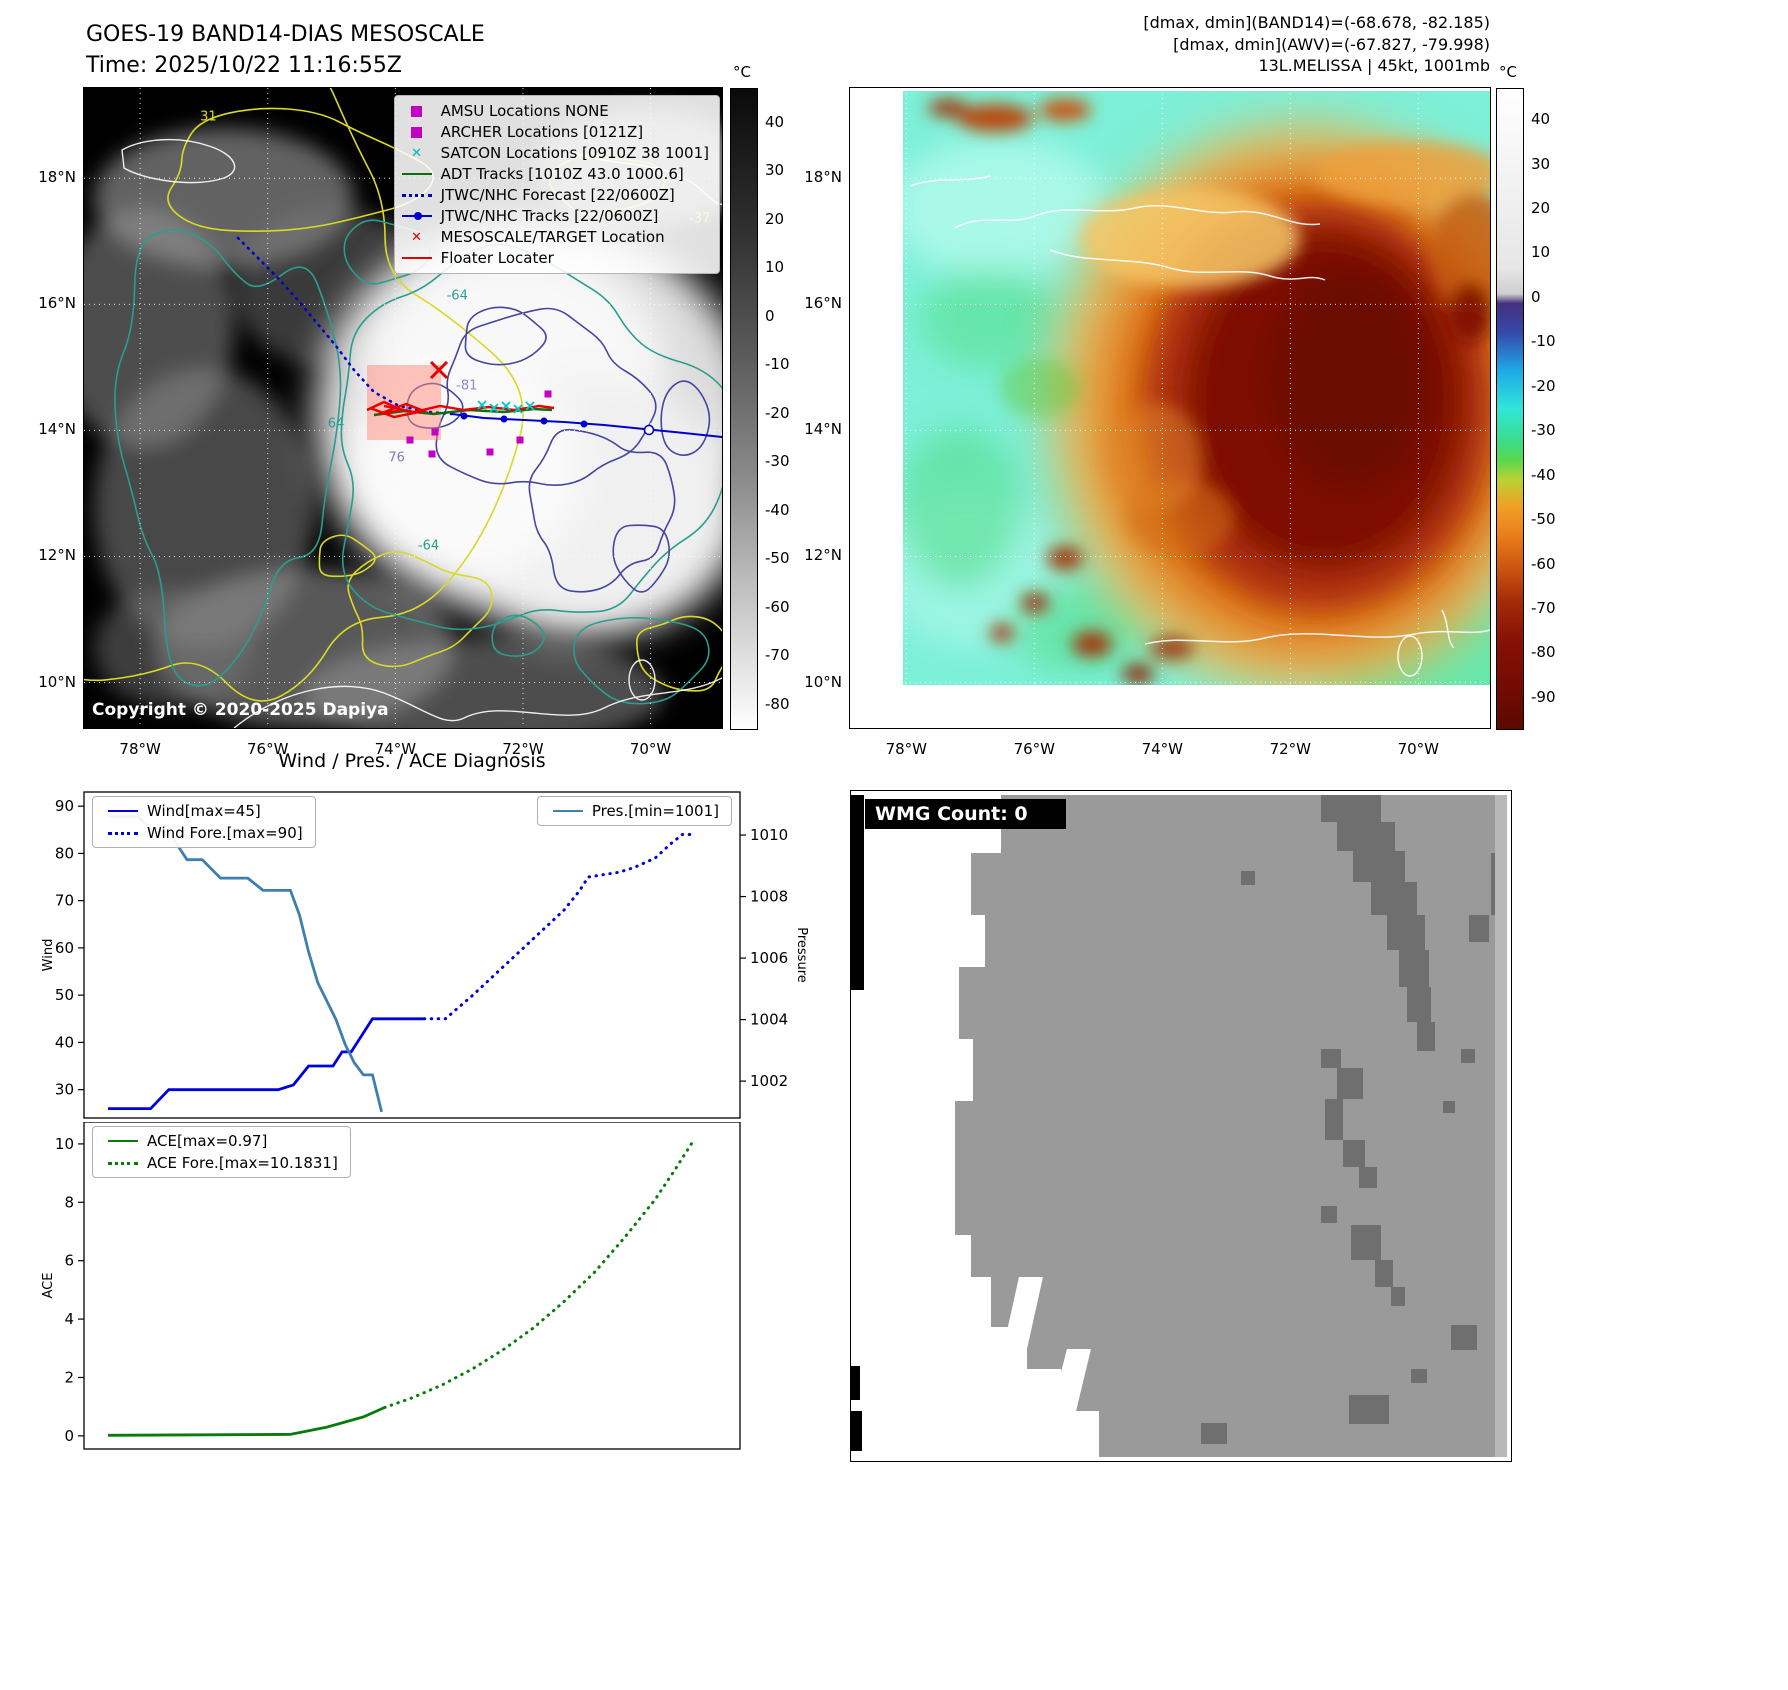  I want to click on series-observed, so click(246, 1421).